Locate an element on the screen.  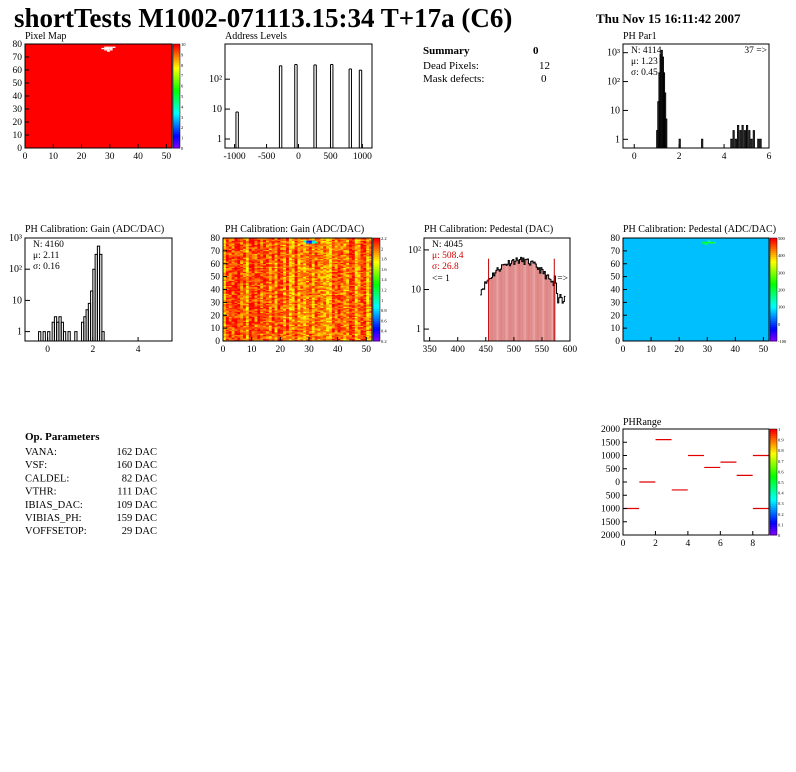
y-tick-label: 500 is located at coordinates (613, 496).